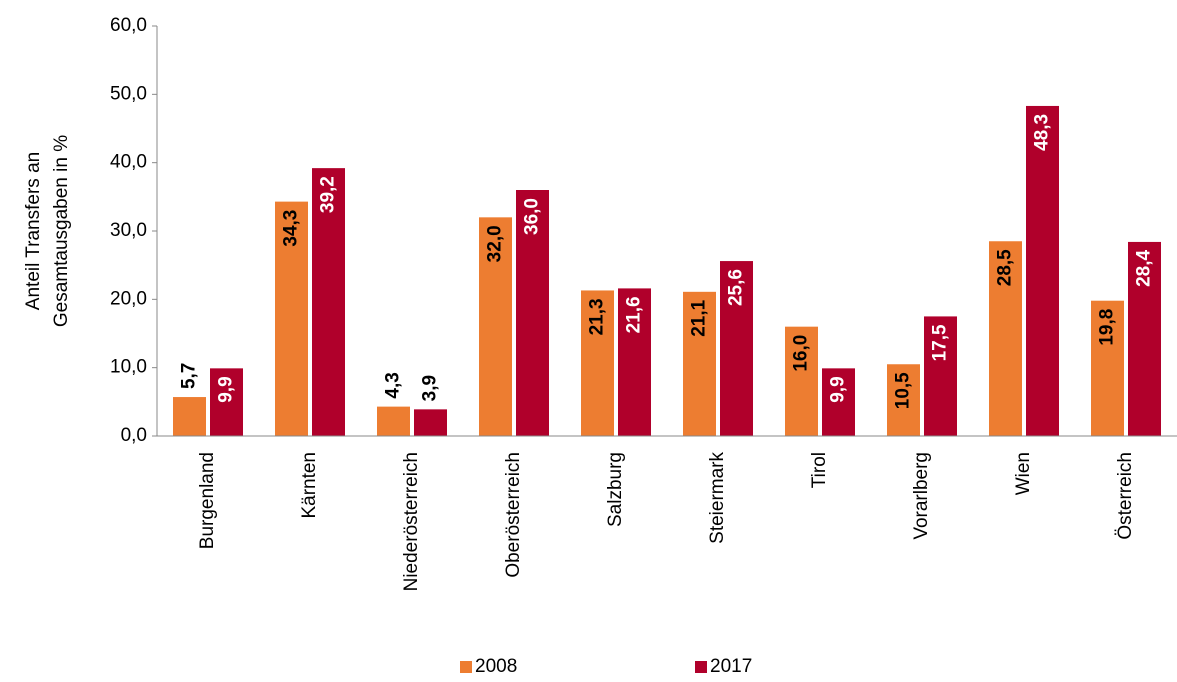 The height and width of the screenshot is (682, 1177). What do you see at coordinates (328, 194) in the screenshot?
I see `value-label: 39,2` at bounding box center [328, 194].